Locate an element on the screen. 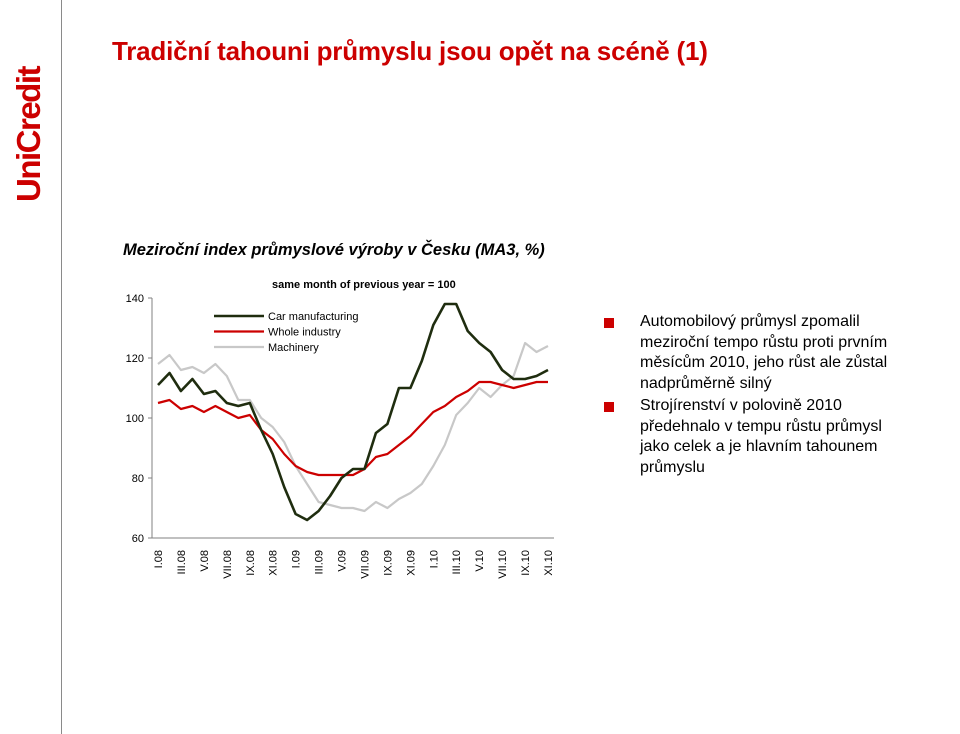  series-line-whole-industry is located at coordinates (352, 428).